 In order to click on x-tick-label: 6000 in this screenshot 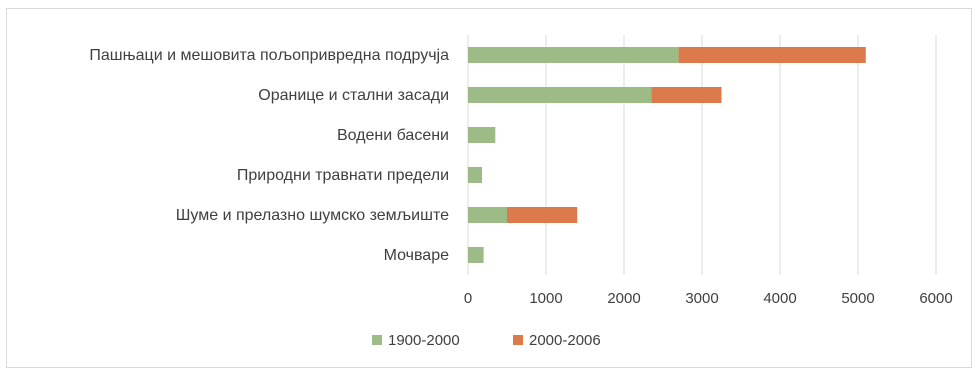, I will do `click(935, 298)`.